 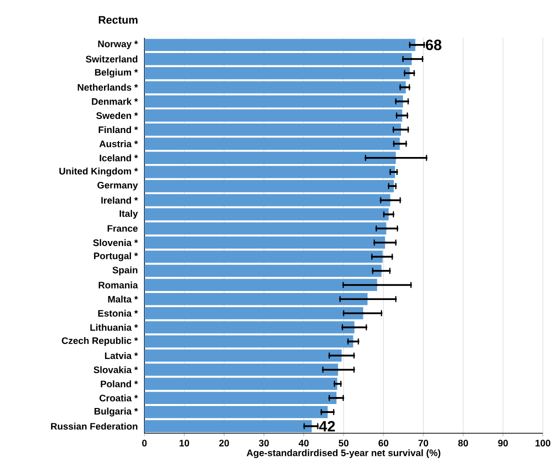 What do you see at coordinates (144, 443) in the screenshot?
I see `x-tick-label: 0` at bounding box center [144, 443].